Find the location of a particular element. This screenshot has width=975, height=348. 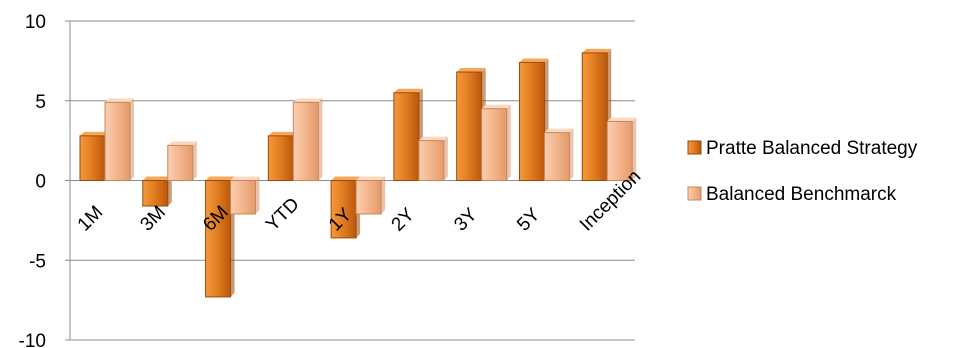

bar-benchmark-3m is located at coordinates (180, 162).